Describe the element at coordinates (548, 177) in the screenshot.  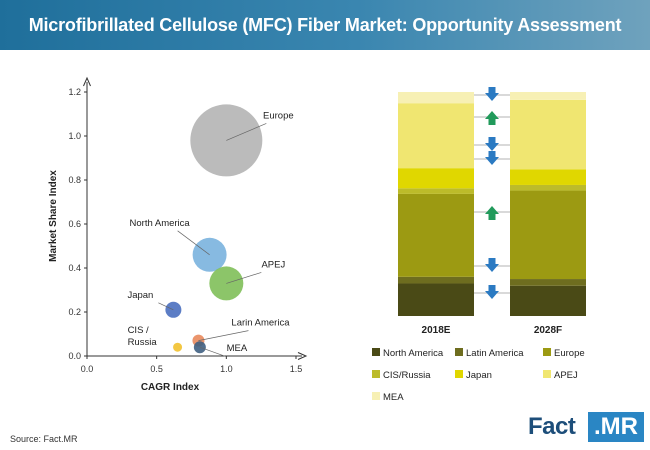
I see `bar-segment-japan-2028f` at that location.